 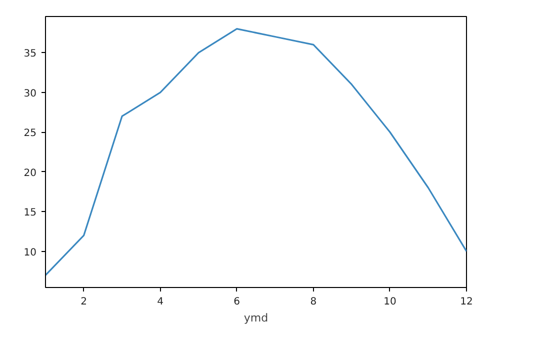 What do you see at coordinates (390, 302) in the screenshot?
I see `x-tick-label: 10` at bounding box center [390, 302].